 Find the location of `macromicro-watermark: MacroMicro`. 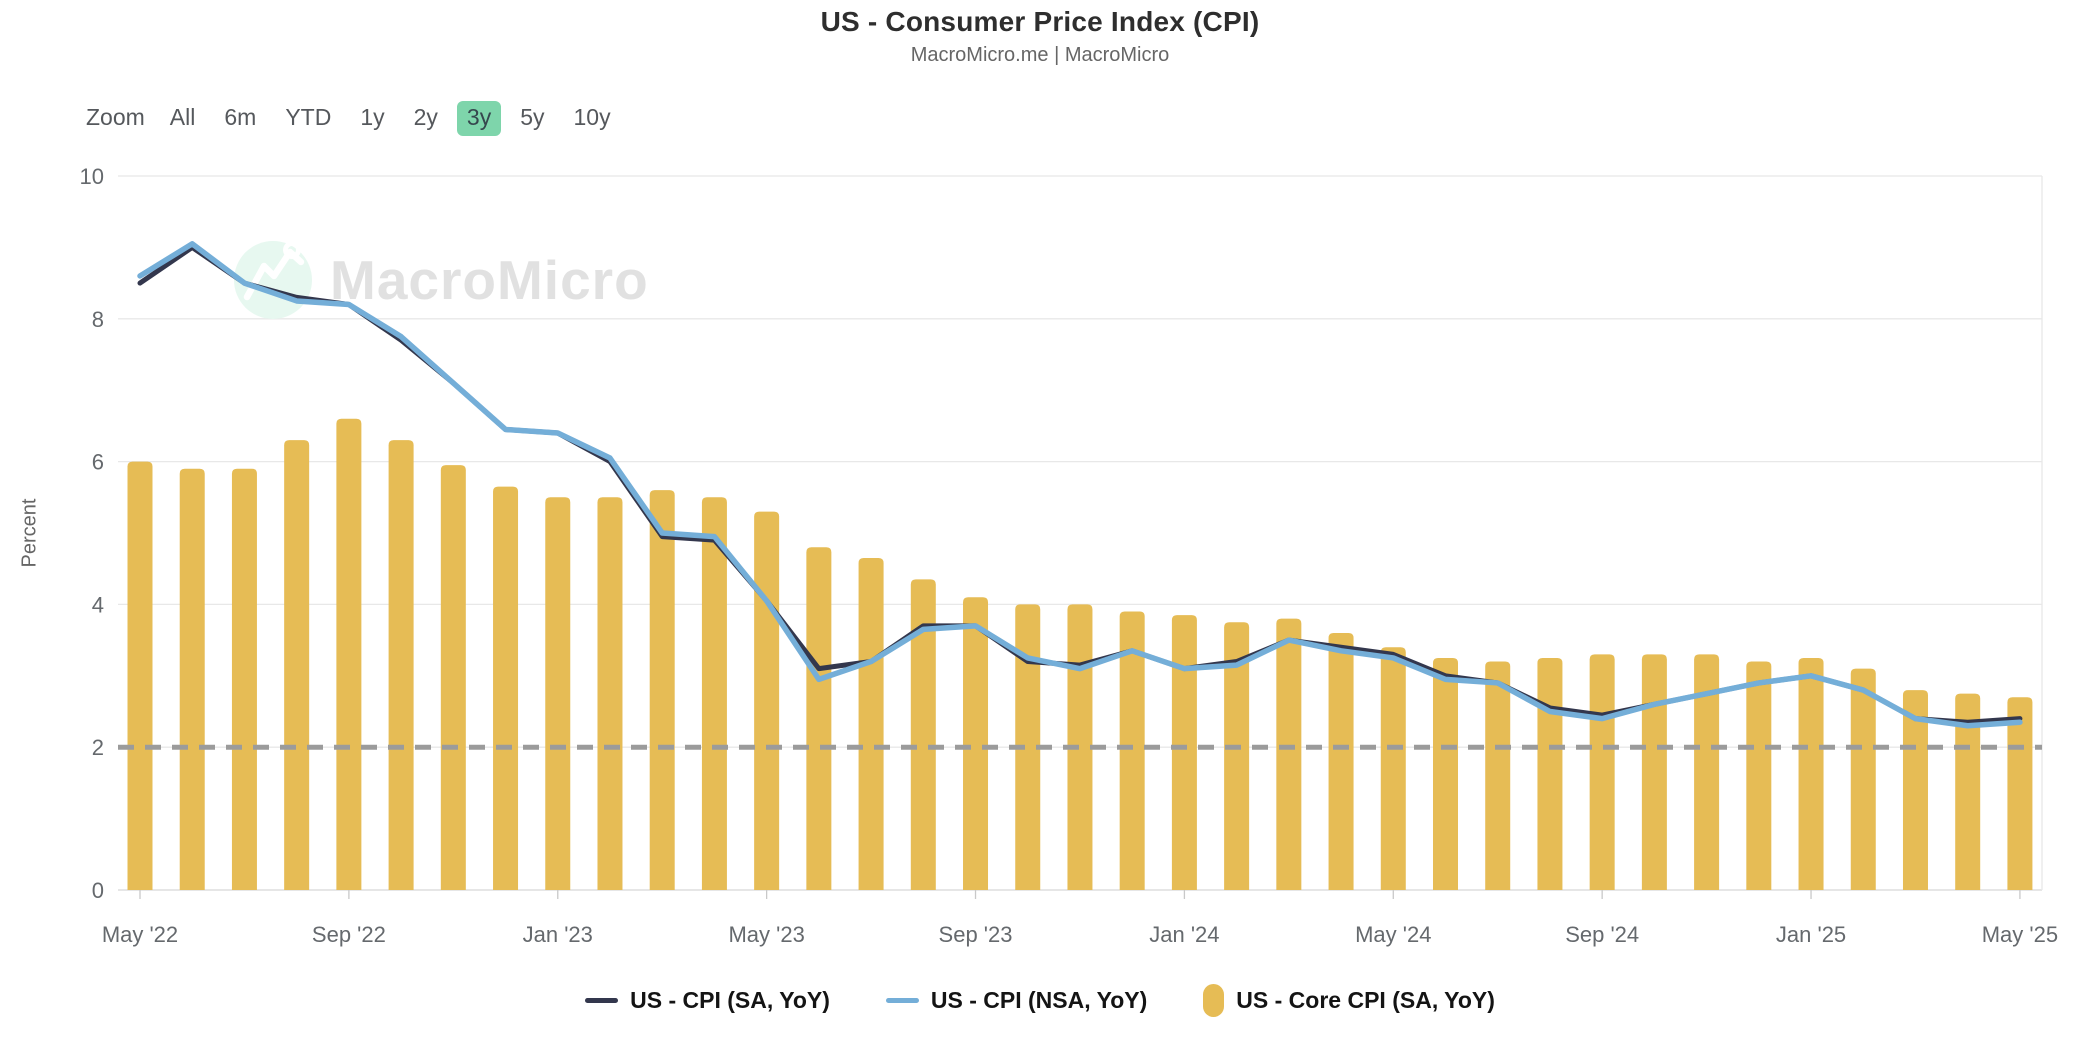

macromicro-watermark: MacroMicro is located at coordinates (441, 280).